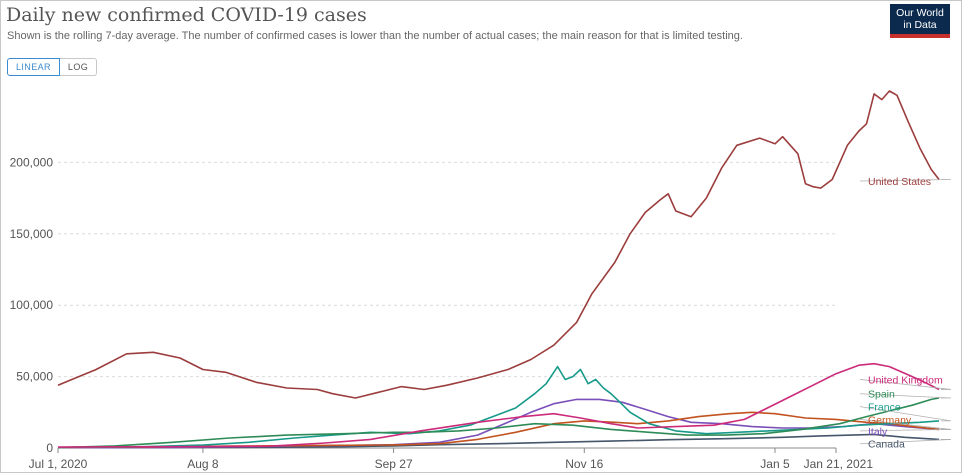 The width and height of the screenshot is (962, 473). I want to click on owid-logo: Our World in Data, so click(920, 21).